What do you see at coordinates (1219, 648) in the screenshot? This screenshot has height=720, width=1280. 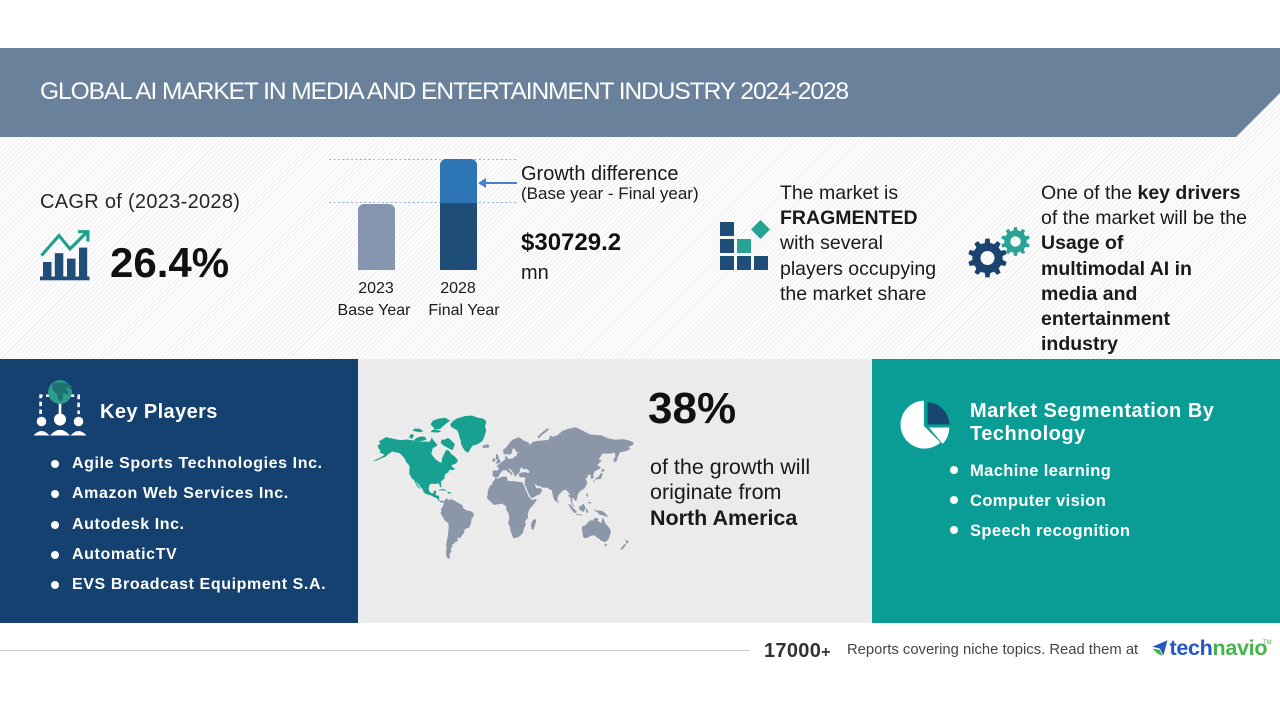 I see `svg-text: technavio` at bounding box center [1219, 648].